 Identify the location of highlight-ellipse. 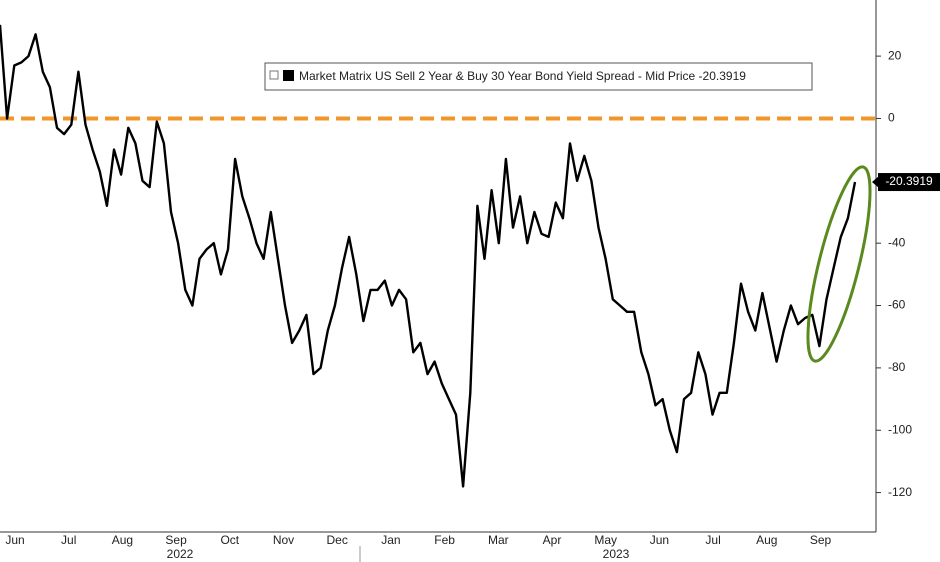
(839, 264).